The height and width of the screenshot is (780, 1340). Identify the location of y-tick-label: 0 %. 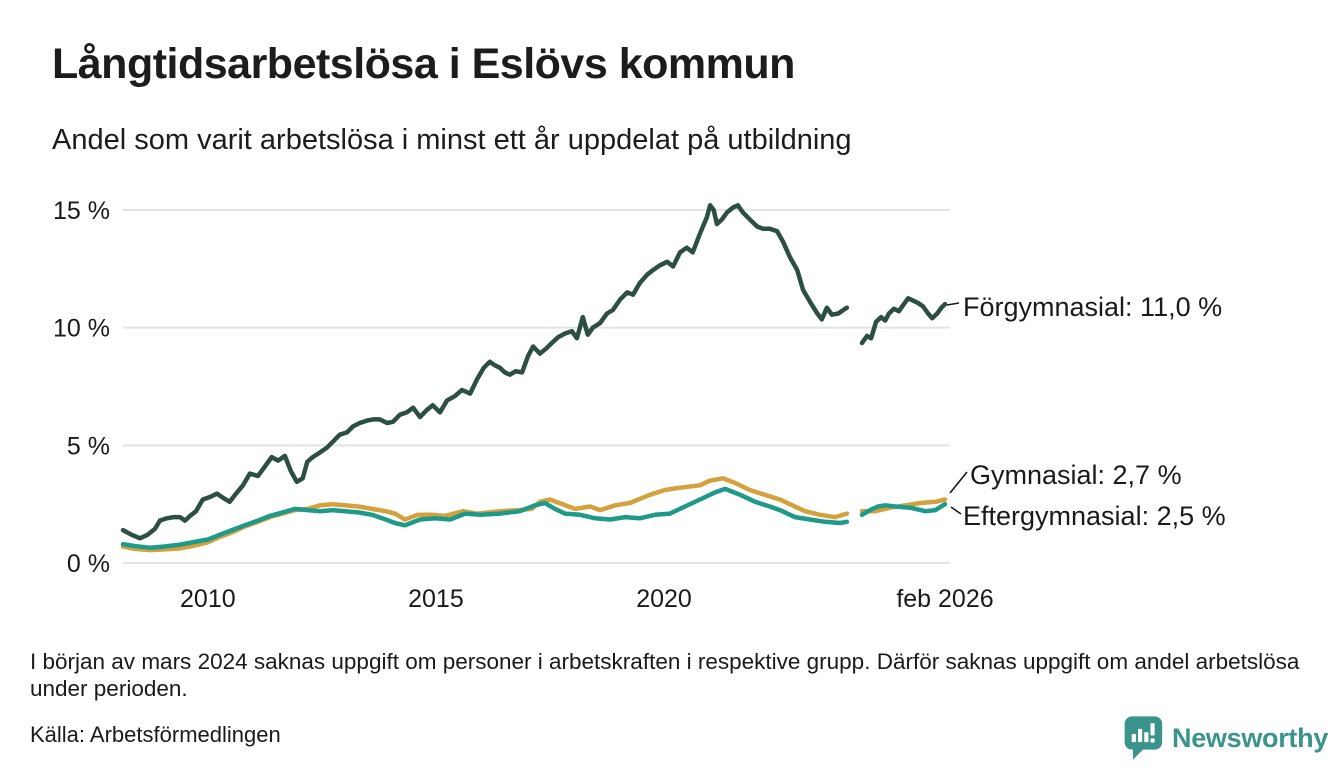
(88, 564).